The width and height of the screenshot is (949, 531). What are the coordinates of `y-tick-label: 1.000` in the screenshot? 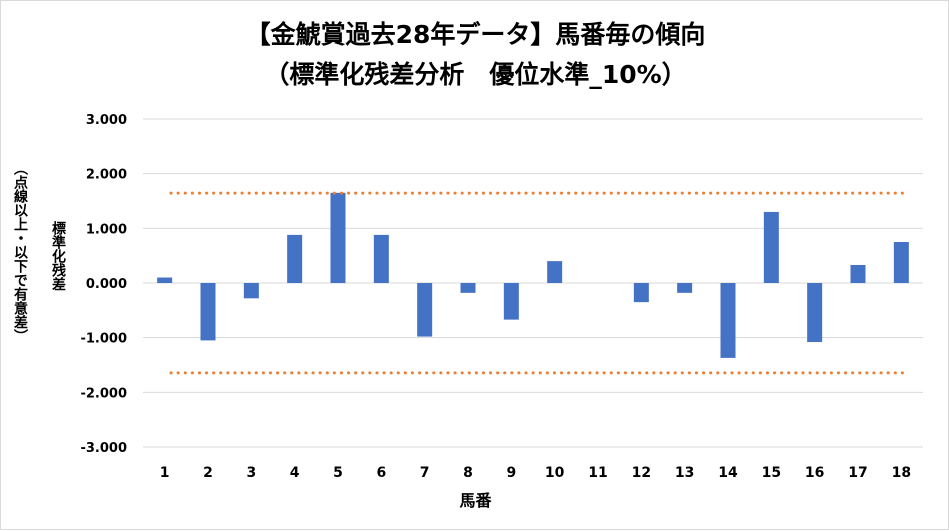 It's located at (106, 229).